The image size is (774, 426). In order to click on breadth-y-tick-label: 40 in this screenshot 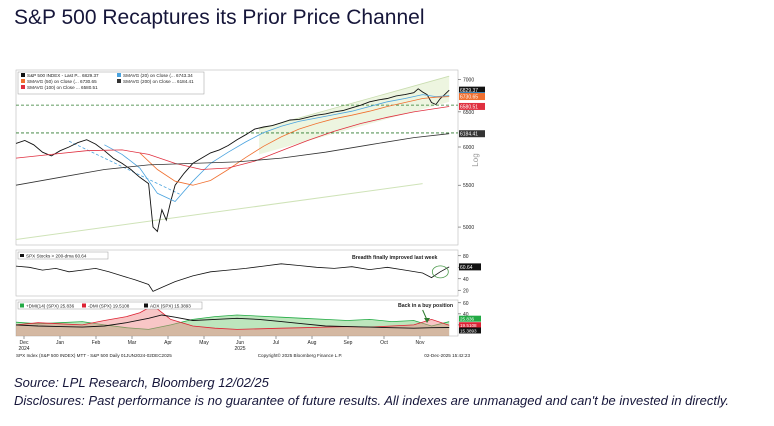, I will do `click(466, 280)`.